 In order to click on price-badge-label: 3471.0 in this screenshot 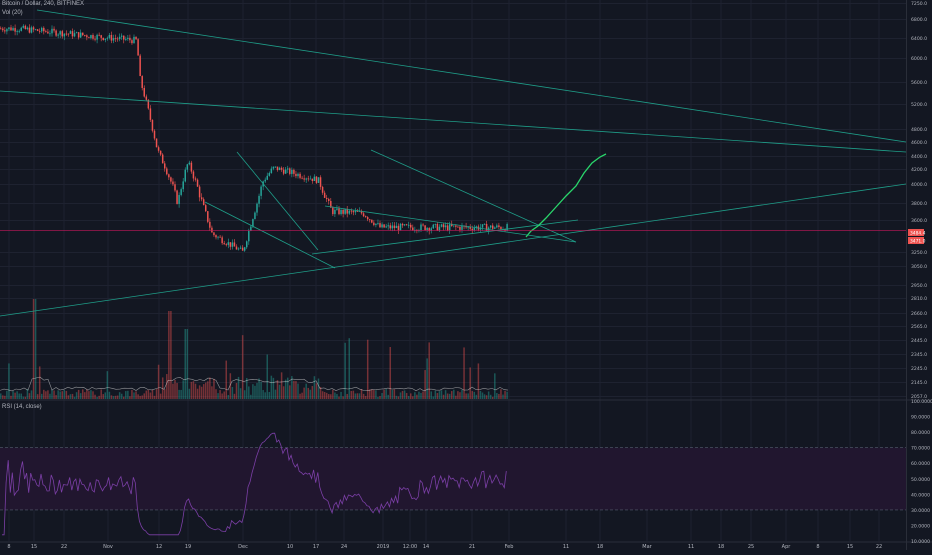, I will do `click(918, 241)`.